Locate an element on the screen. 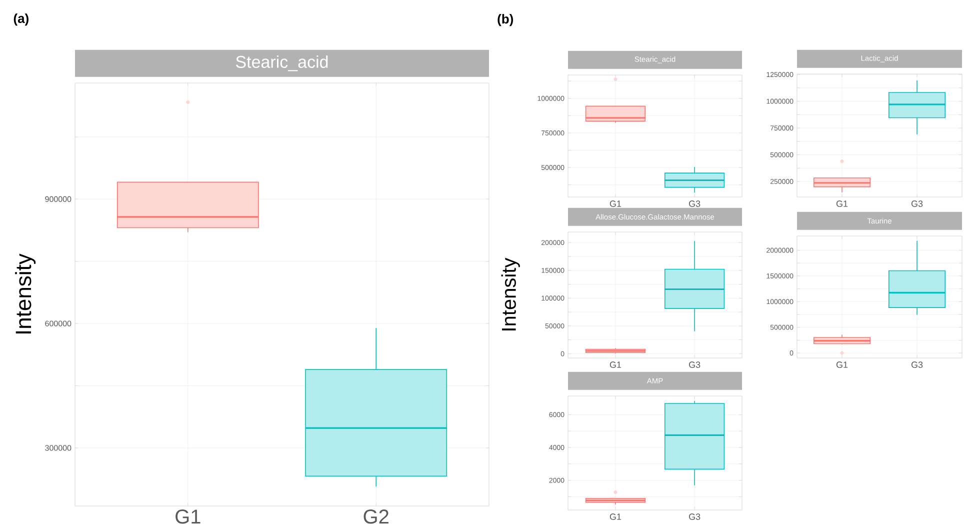 The width and height of the screenshot is (966, 530). x-tick-label: G2 is located at coordinates (376, 517).